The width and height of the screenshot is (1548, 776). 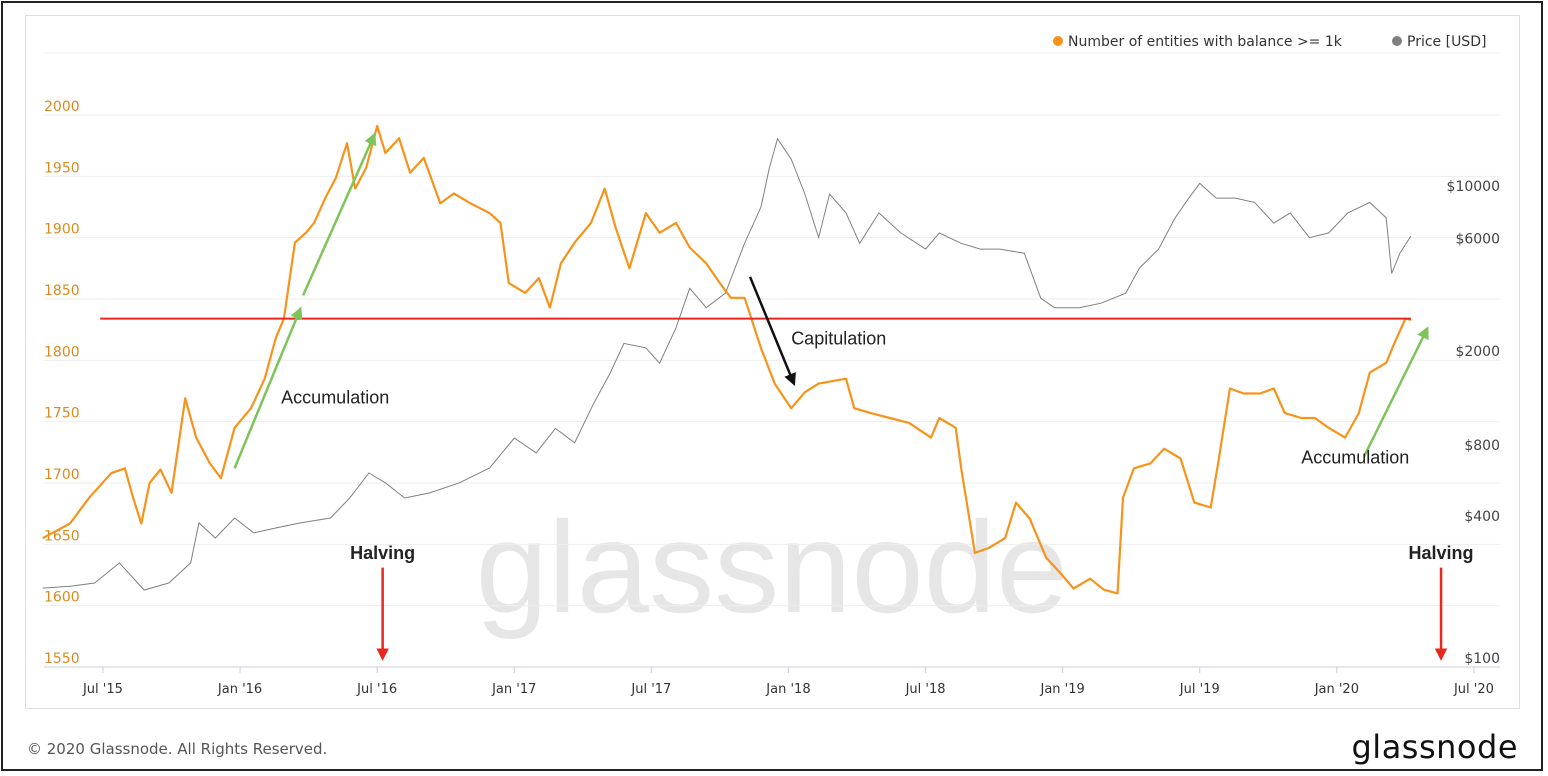 What do you see at coordinates (1473, 689) in the screenshot?
I see `x-tick-label: Jul '20` at bounding box center [1473, 689].